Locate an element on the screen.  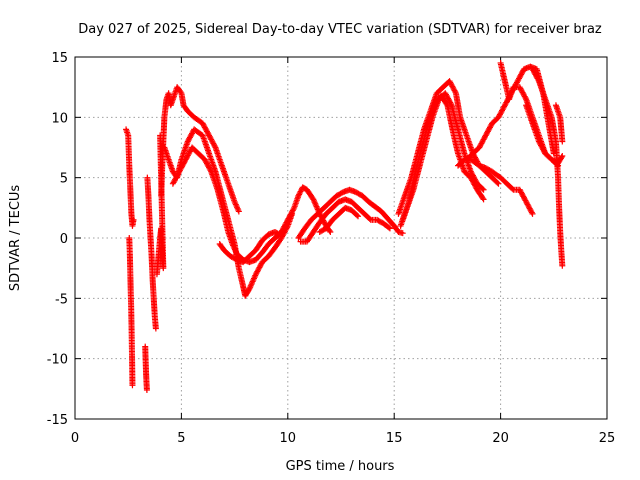
x-axis-label: GPS time / hours is located at coordinates (340, 466).